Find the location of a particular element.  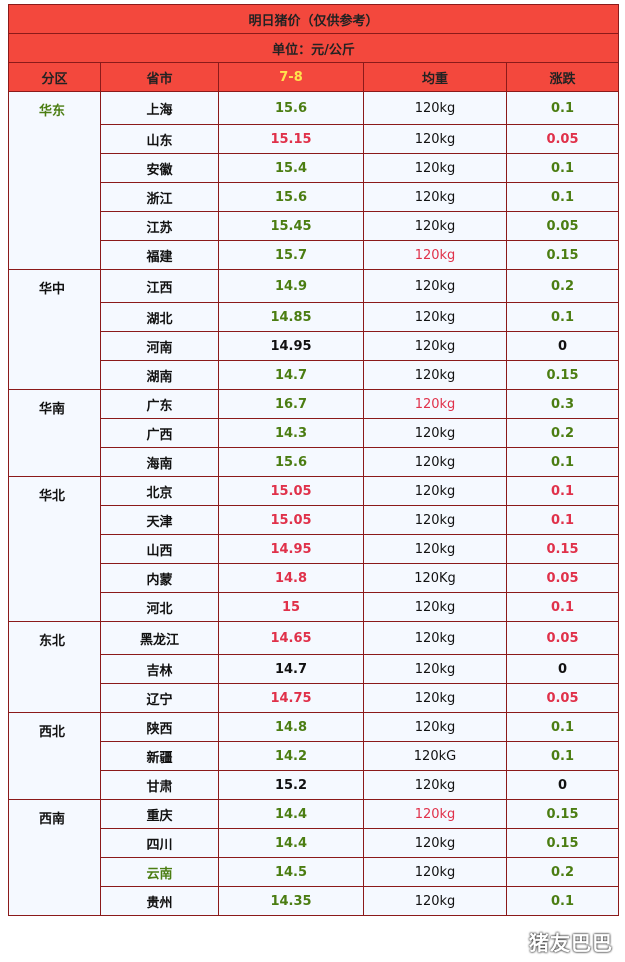

price-cell: 15.15 is located at coordinates (291, 139).